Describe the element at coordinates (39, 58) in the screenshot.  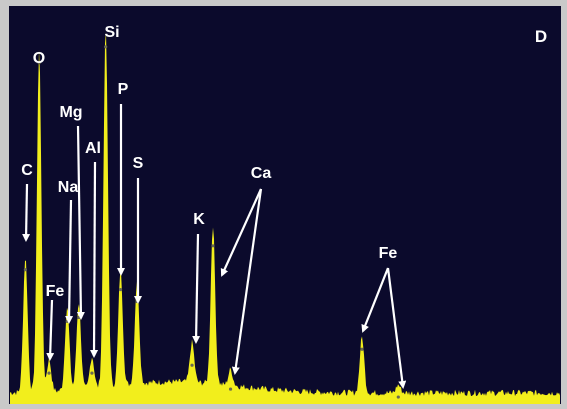
I see `peak-label-o: O` at that location.